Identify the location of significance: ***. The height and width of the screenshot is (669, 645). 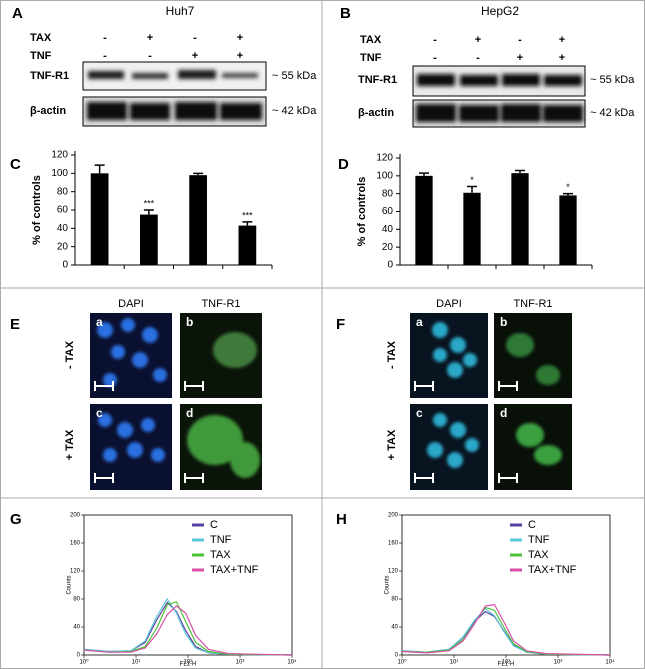
(149, 203).